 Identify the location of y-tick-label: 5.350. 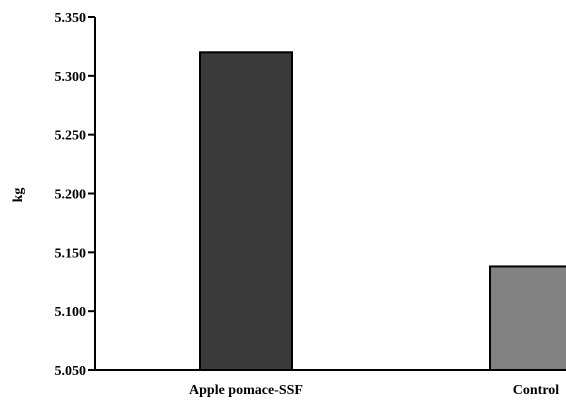
(71, 18).